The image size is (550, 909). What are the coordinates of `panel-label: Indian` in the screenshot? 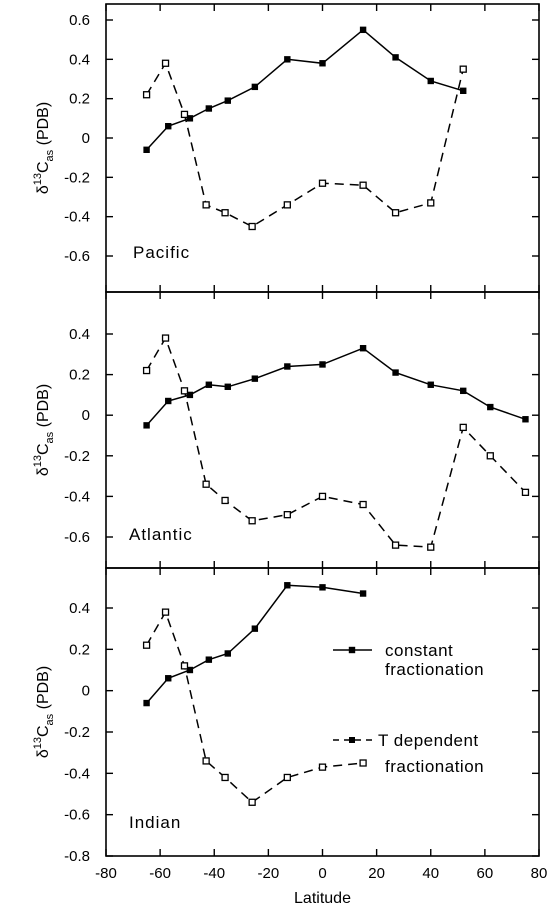 It's located at (155, 822).